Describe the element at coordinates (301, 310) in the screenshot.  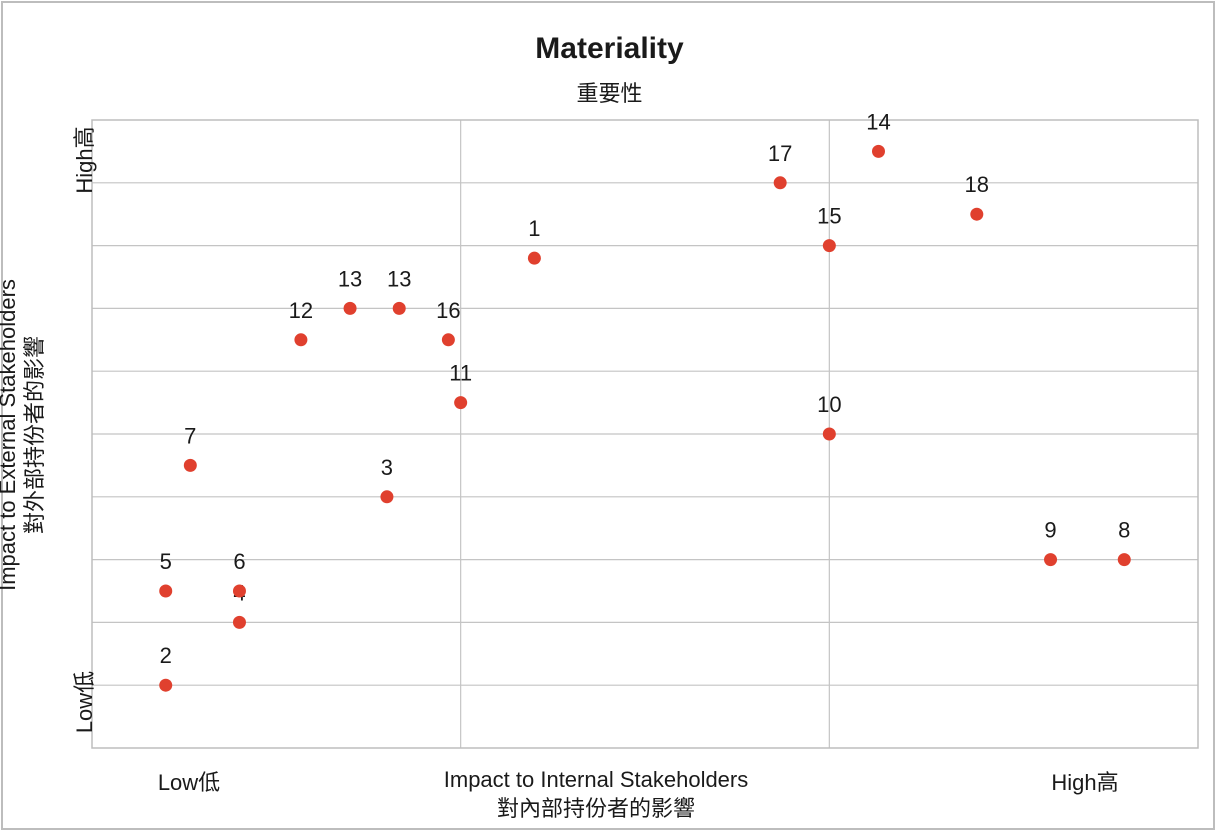
I see `data-point-label: 12` at that location.